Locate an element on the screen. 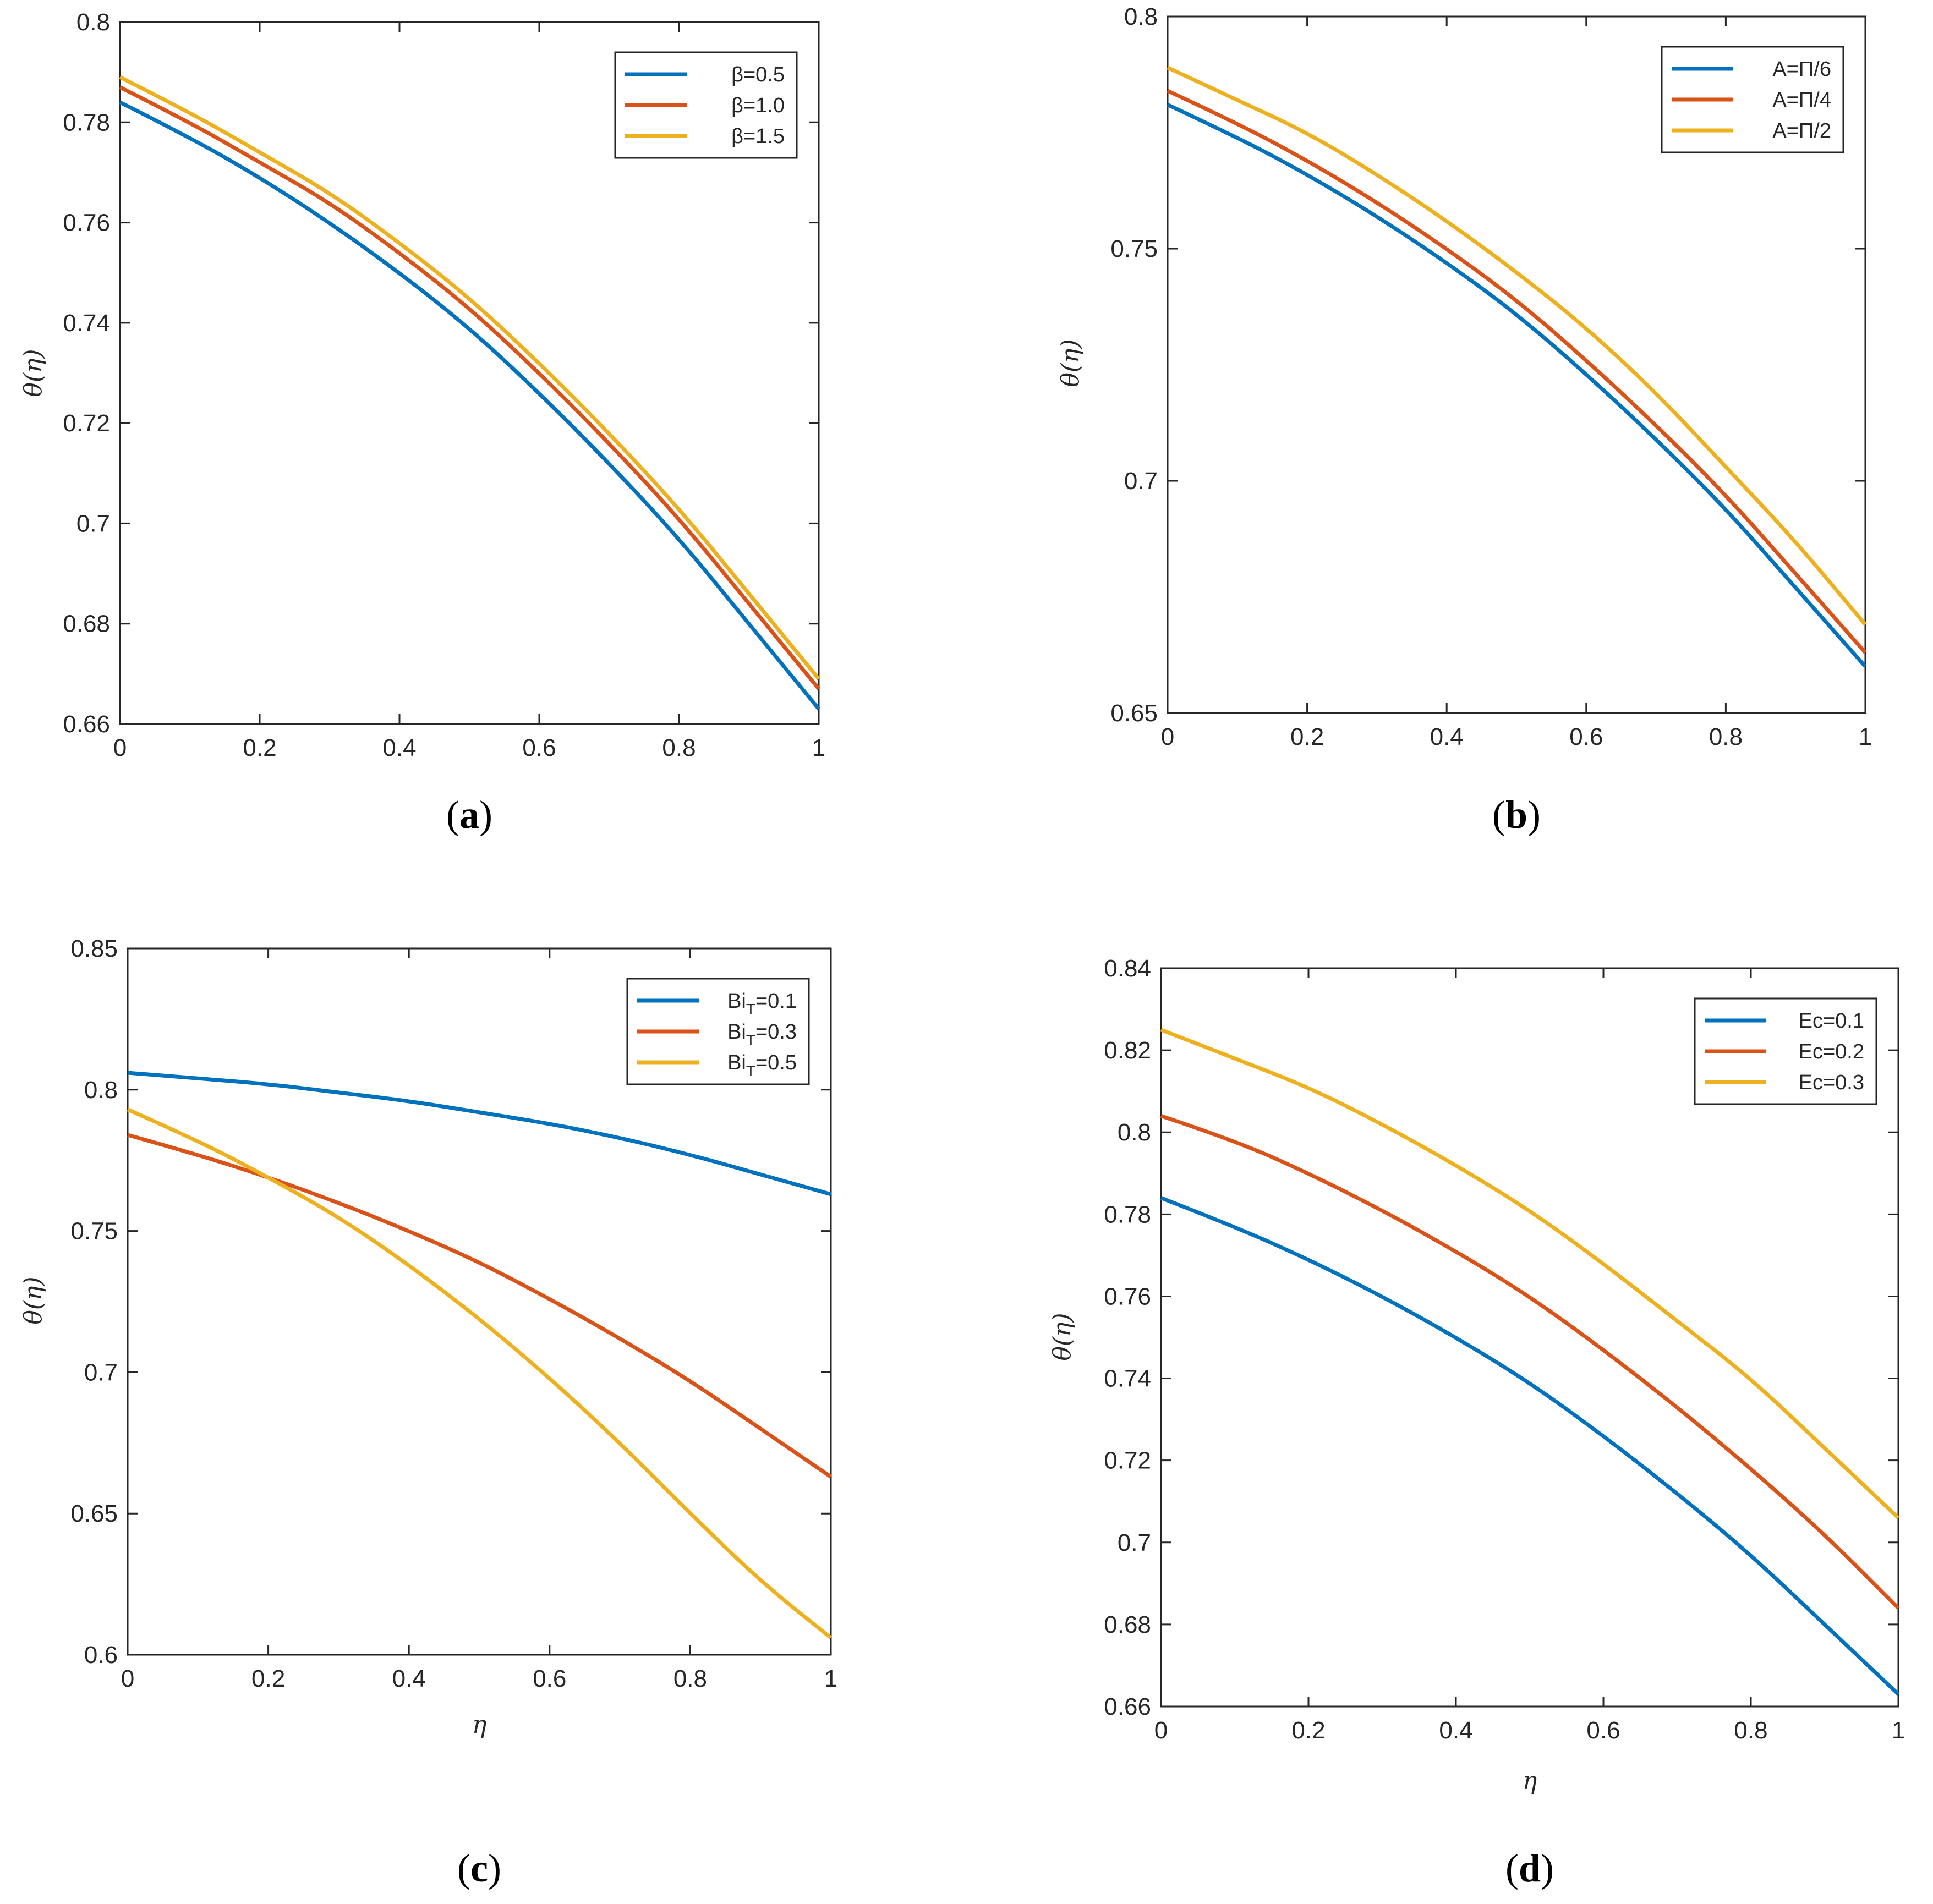 This screenshot has height=1904, width=1933. legend-label: Ec=0.2 is located at coordinates (1831, 1051).